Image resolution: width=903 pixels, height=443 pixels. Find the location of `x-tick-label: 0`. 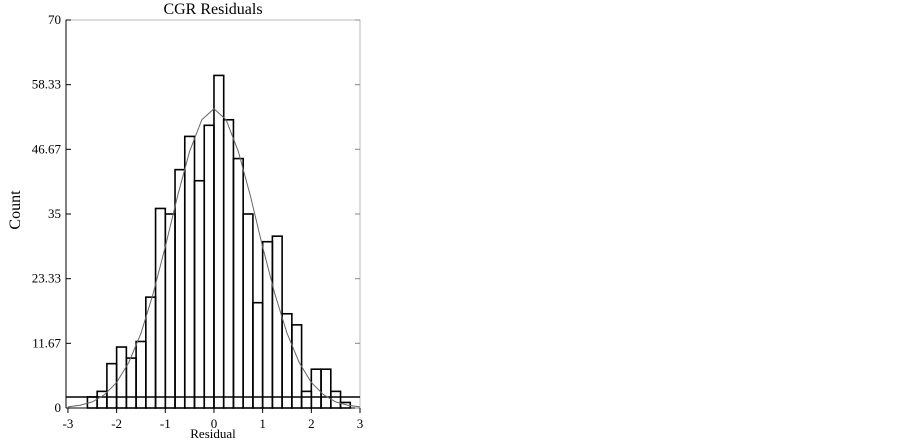

x-tick-label: 0 is located at coordinates (214, 423).